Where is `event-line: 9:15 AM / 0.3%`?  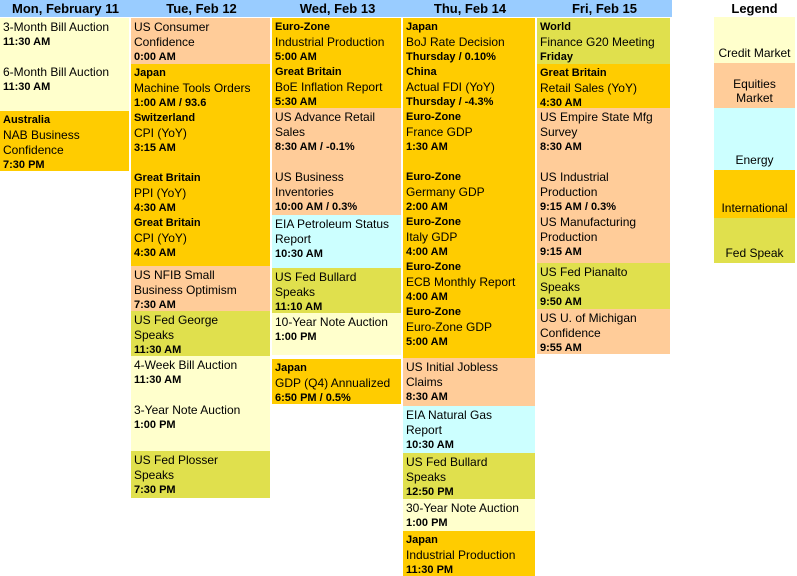 event-line: 9:15 AM / 0.3% is located at coordinates (578, 207).